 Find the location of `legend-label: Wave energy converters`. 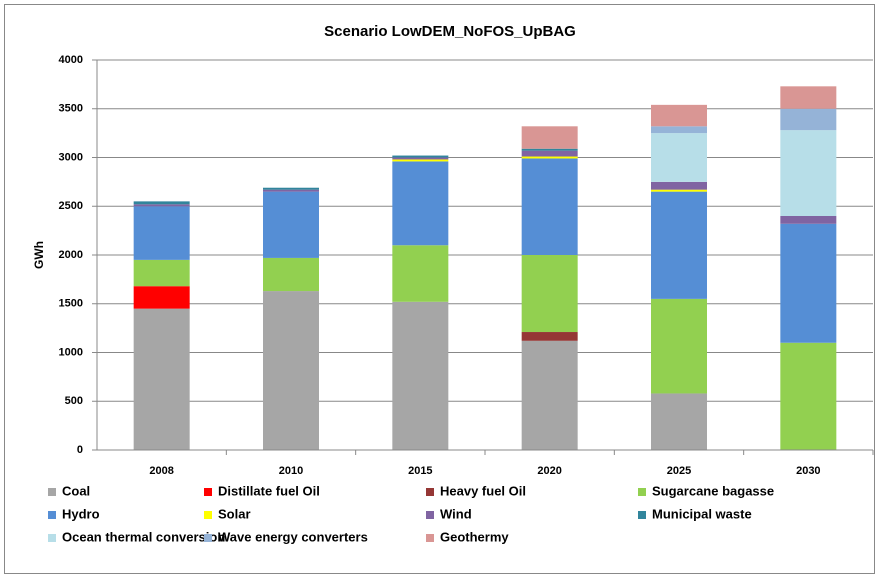

legend-label: Wave energy converters is located at coordinates (293, 536).